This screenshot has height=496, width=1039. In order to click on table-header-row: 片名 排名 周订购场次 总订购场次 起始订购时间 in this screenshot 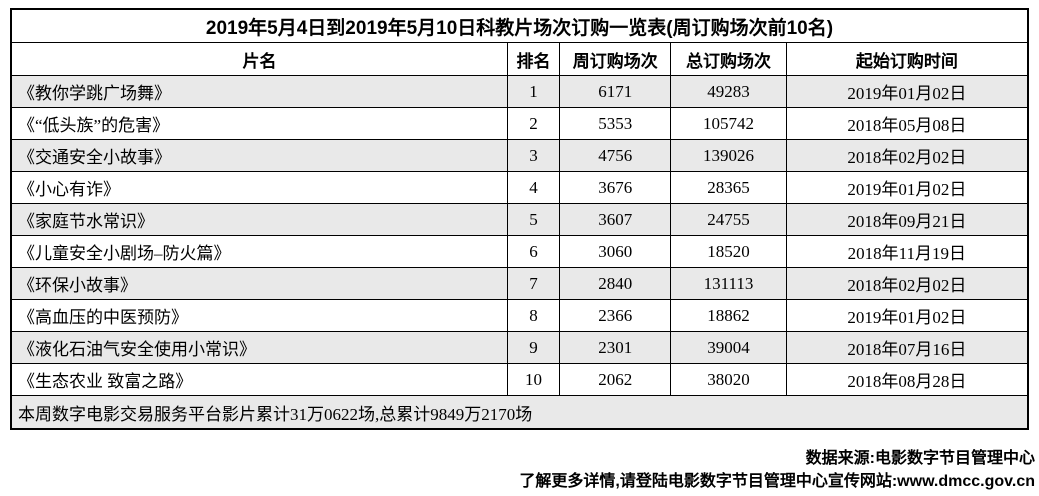, I will do `click(519, 59)`.